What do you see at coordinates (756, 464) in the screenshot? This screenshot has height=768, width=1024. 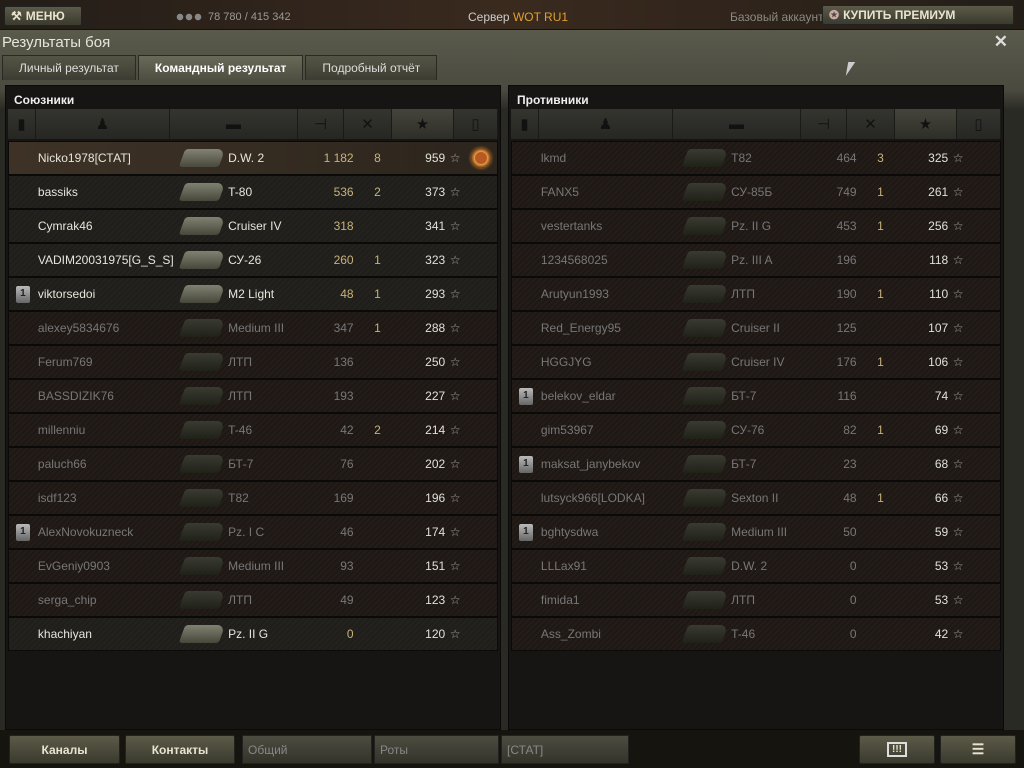 I see `player-row: 1 maksat_janybekov БТ-7 23 68 ☆` at bounding box center [756, 464].